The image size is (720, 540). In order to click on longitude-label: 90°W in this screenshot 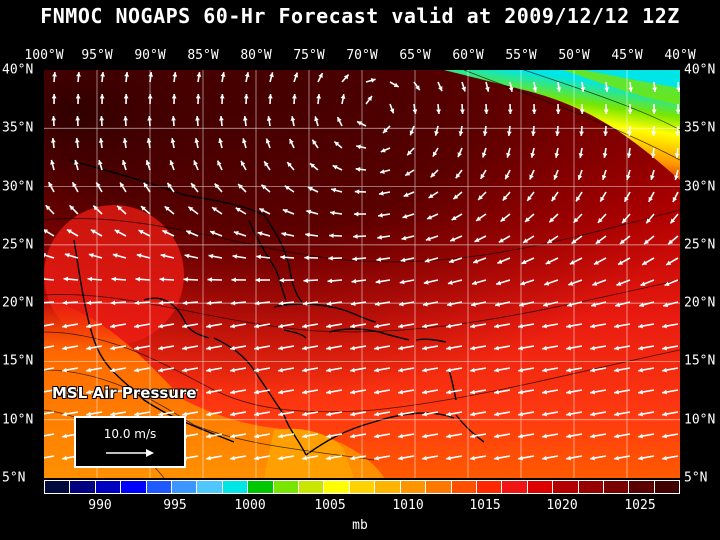, I will do `click(150, 55)`.